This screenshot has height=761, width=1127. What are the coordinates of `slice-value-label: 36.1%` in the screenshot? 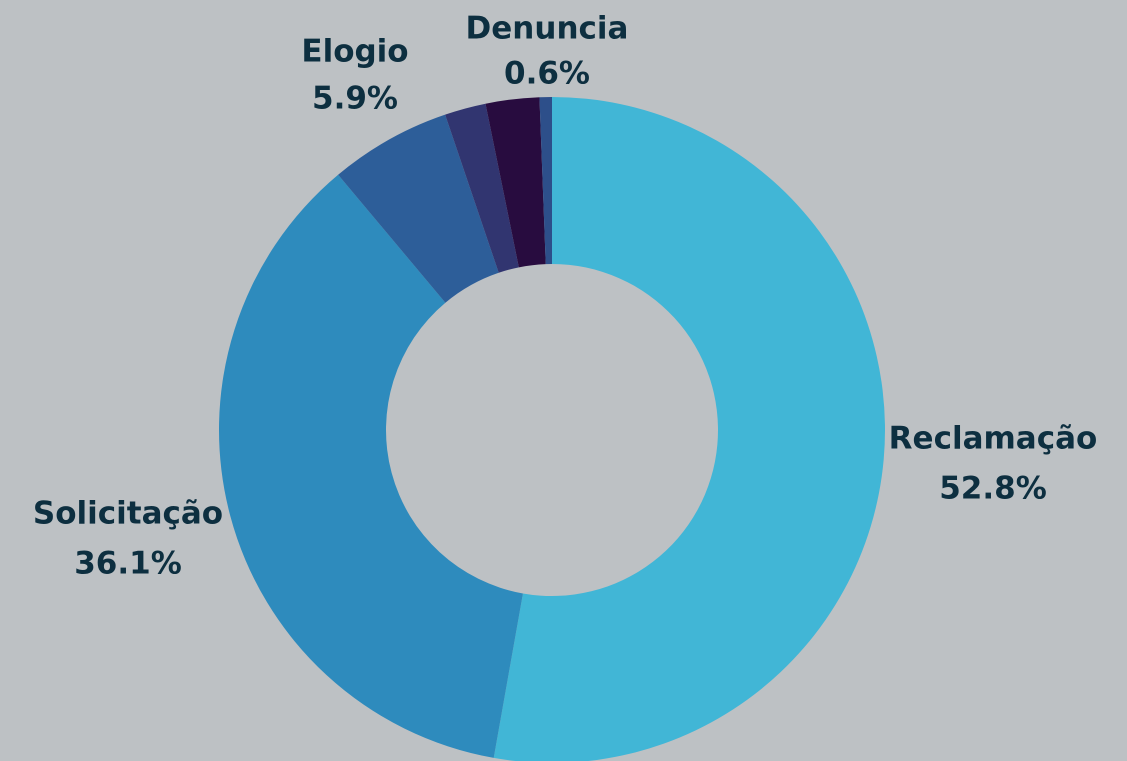 It's located at (128, 564).